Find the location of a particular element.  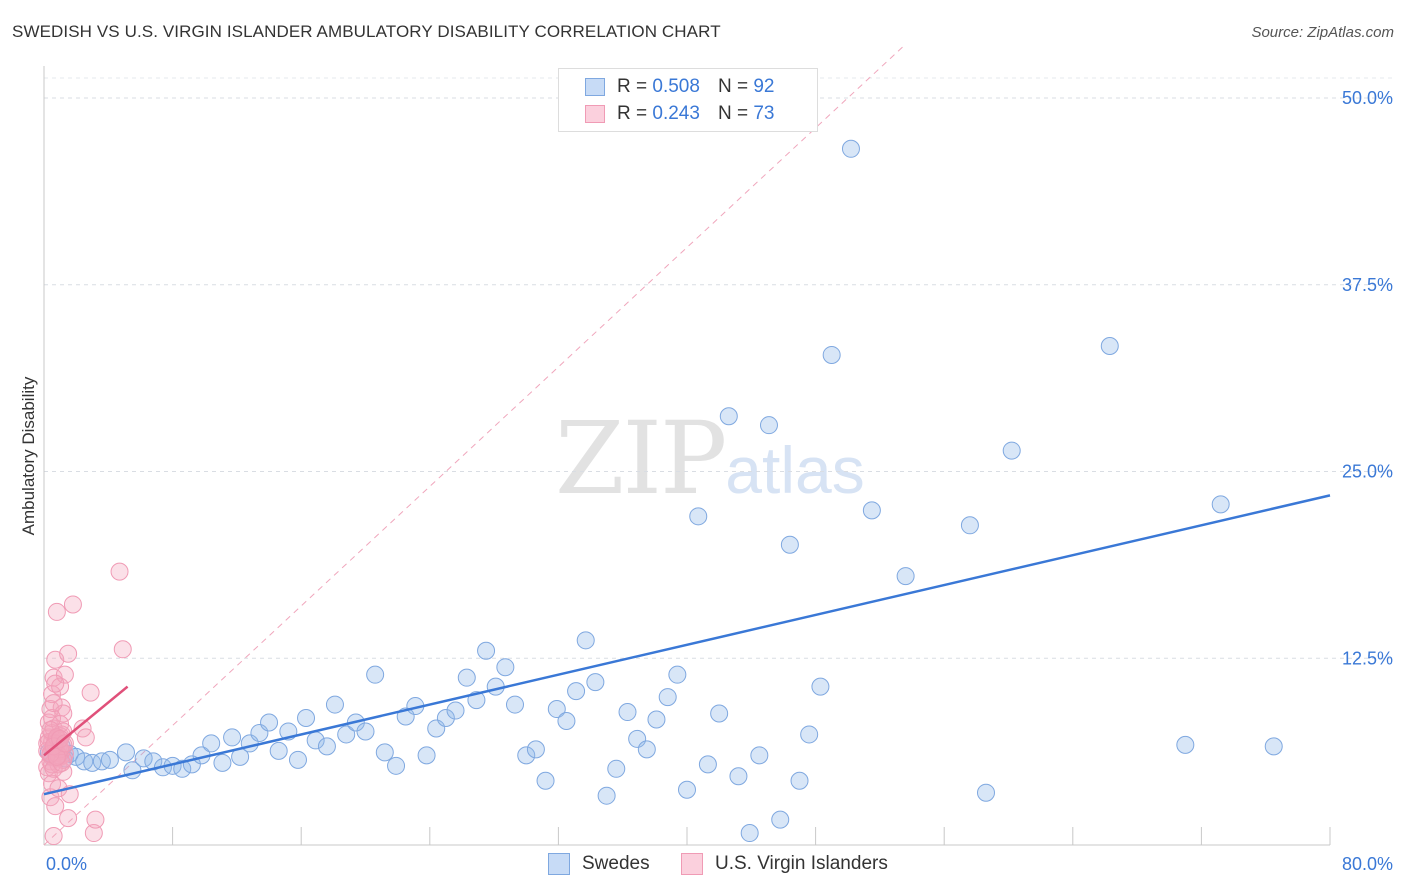

y-tick-label-1: 25.0% is located at coordinates (1367, 472).